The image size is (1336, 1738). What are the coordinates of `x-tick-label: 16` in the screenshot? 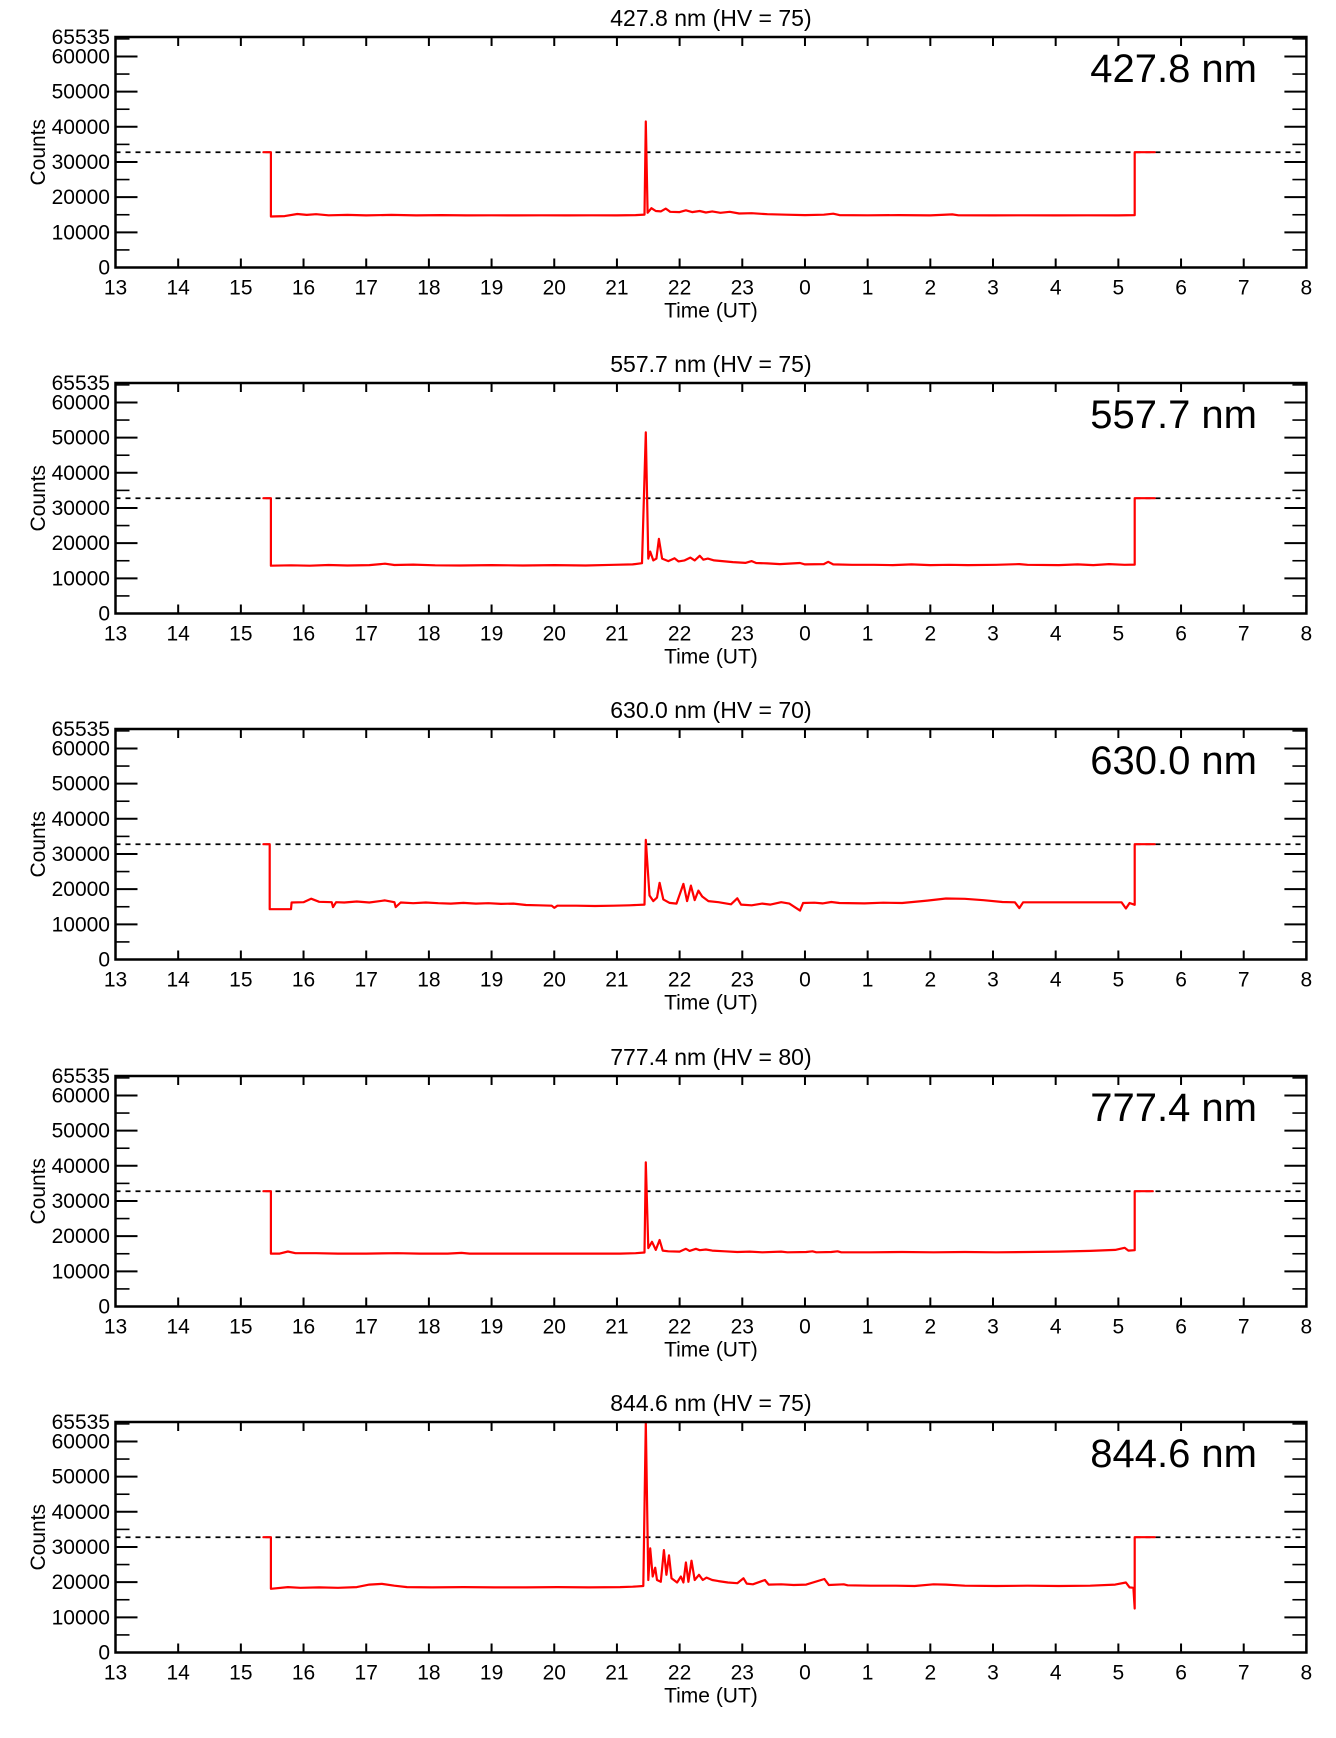 It's located at (303, 1327).